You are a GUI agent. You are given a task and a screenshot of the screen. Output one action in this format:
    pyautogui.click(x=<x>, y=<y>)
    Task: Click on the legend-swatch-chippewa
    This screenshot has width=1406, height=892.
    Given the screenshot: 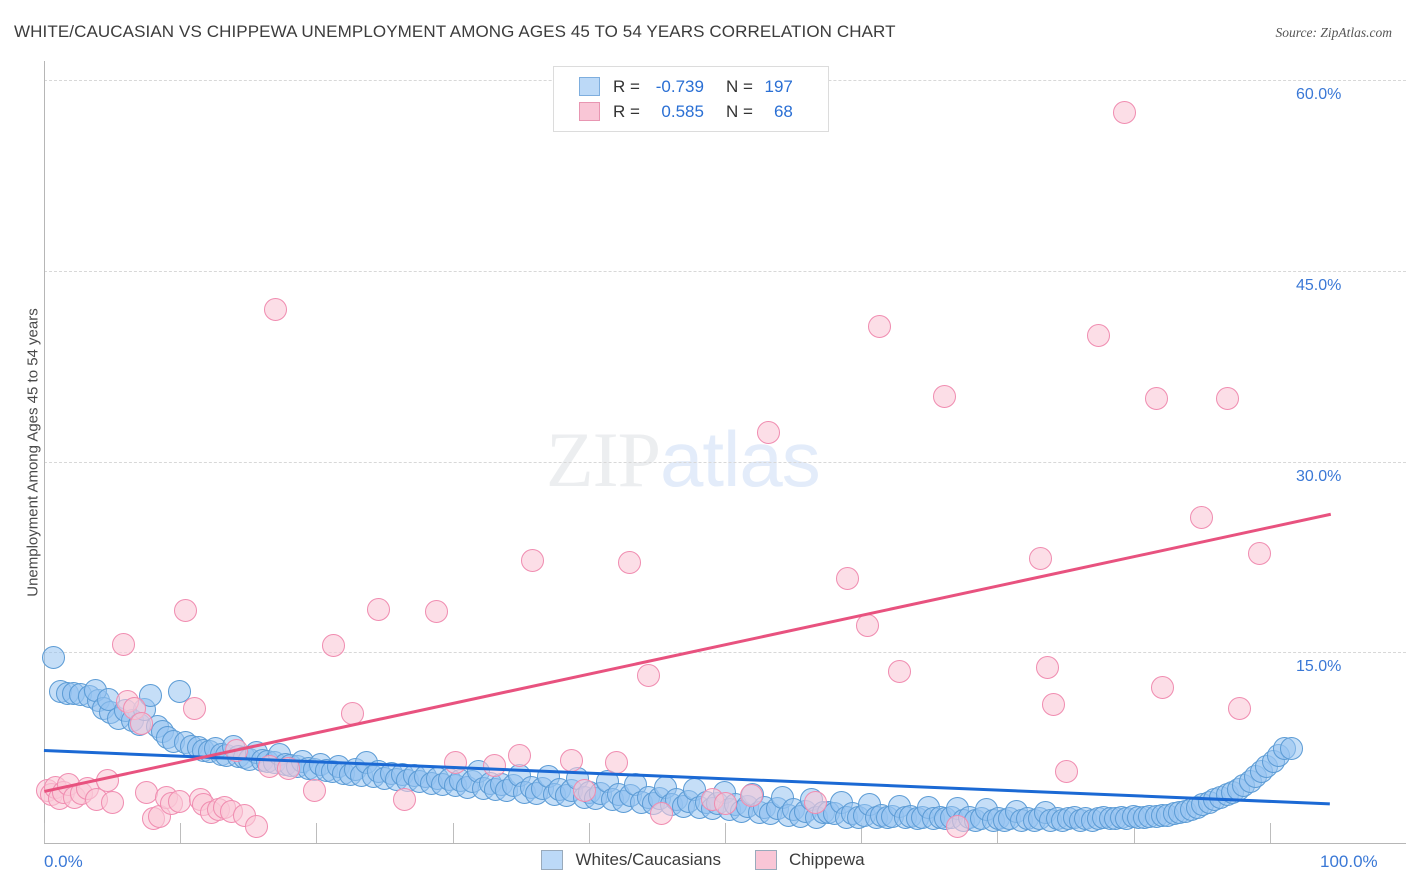 What is the action you would take?
    pyautogui.click(x=765, y=860)
    